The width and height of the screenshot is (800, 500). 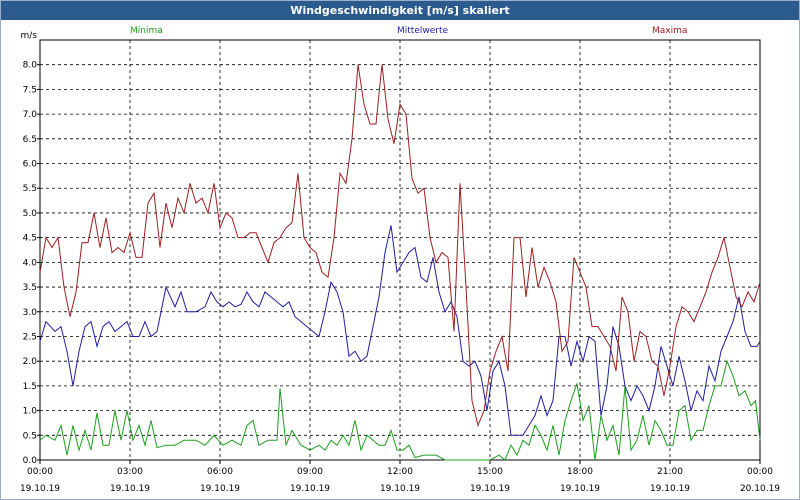 What do you see at coordinates (669, 31) in the screenshot?
I see `legend-item-maxima: Maxima` at bounding box center [669, 31].